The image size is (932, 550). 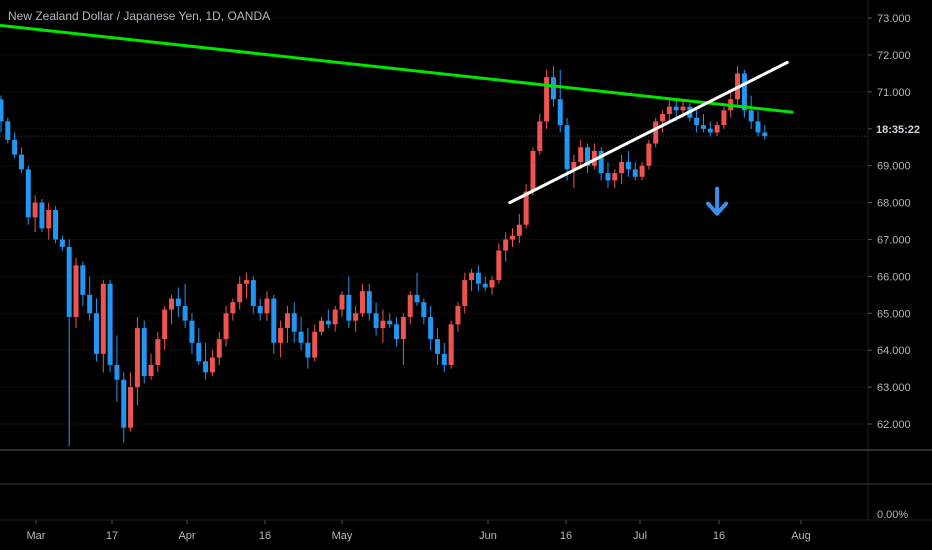 I want to click on arrow-down-icon, so click(x=717, y=201).